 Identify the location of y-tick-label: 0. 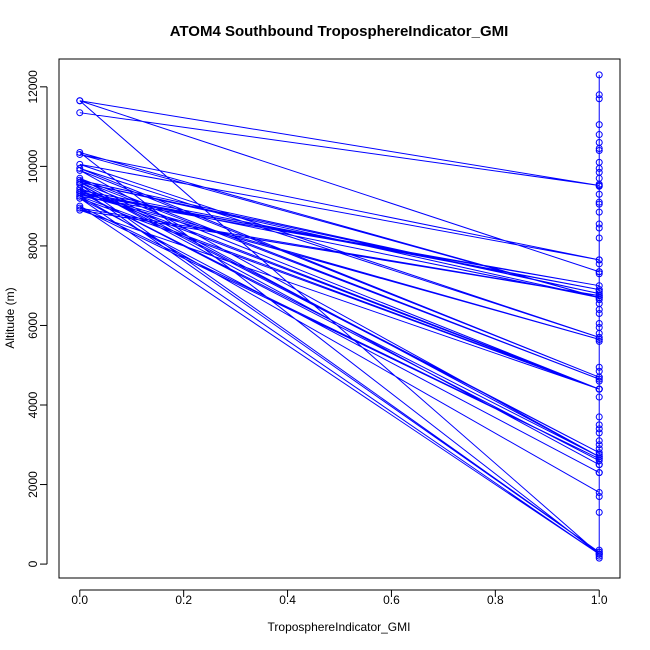
(33, 563).